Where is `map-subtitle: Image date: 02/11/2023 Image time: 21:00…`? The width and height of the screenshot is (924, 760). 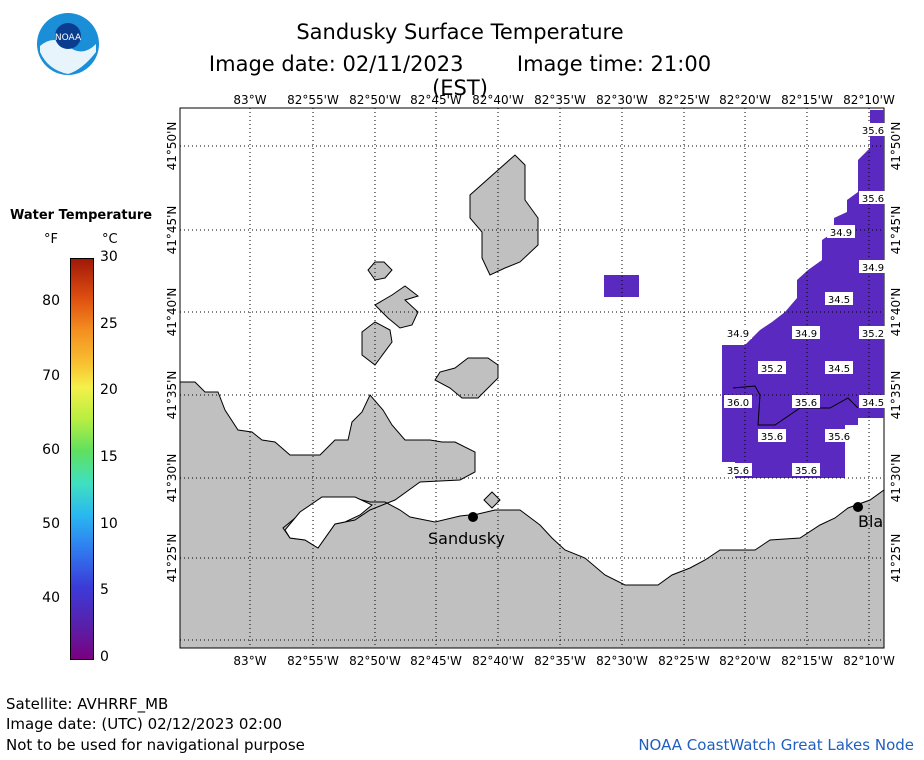
map-subtitle: Image date: 02/11/2023 Image time: 21:00… is located at coordinates (460, 76).